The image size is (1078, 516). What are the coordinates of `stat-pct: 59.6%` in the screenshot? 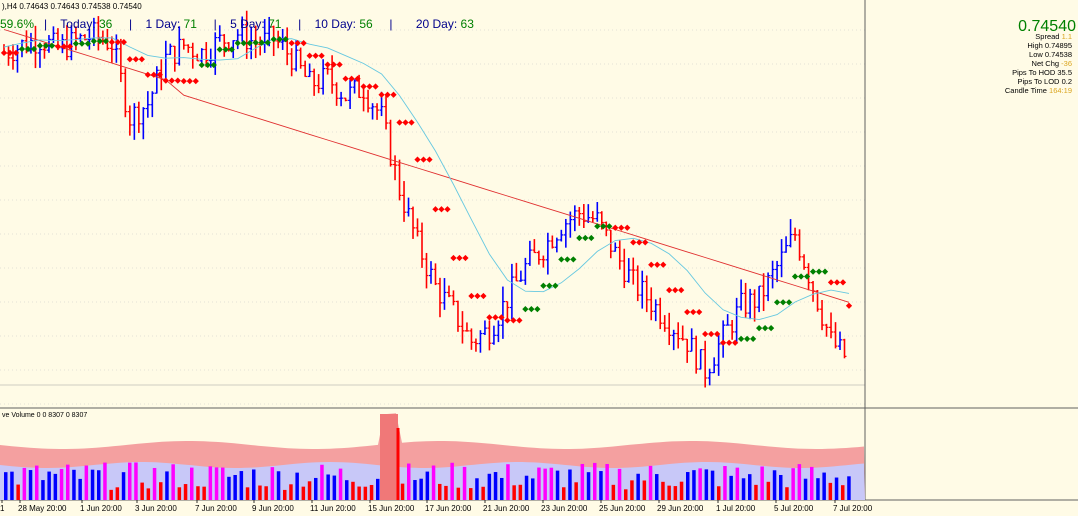 It's located at (17, 24).